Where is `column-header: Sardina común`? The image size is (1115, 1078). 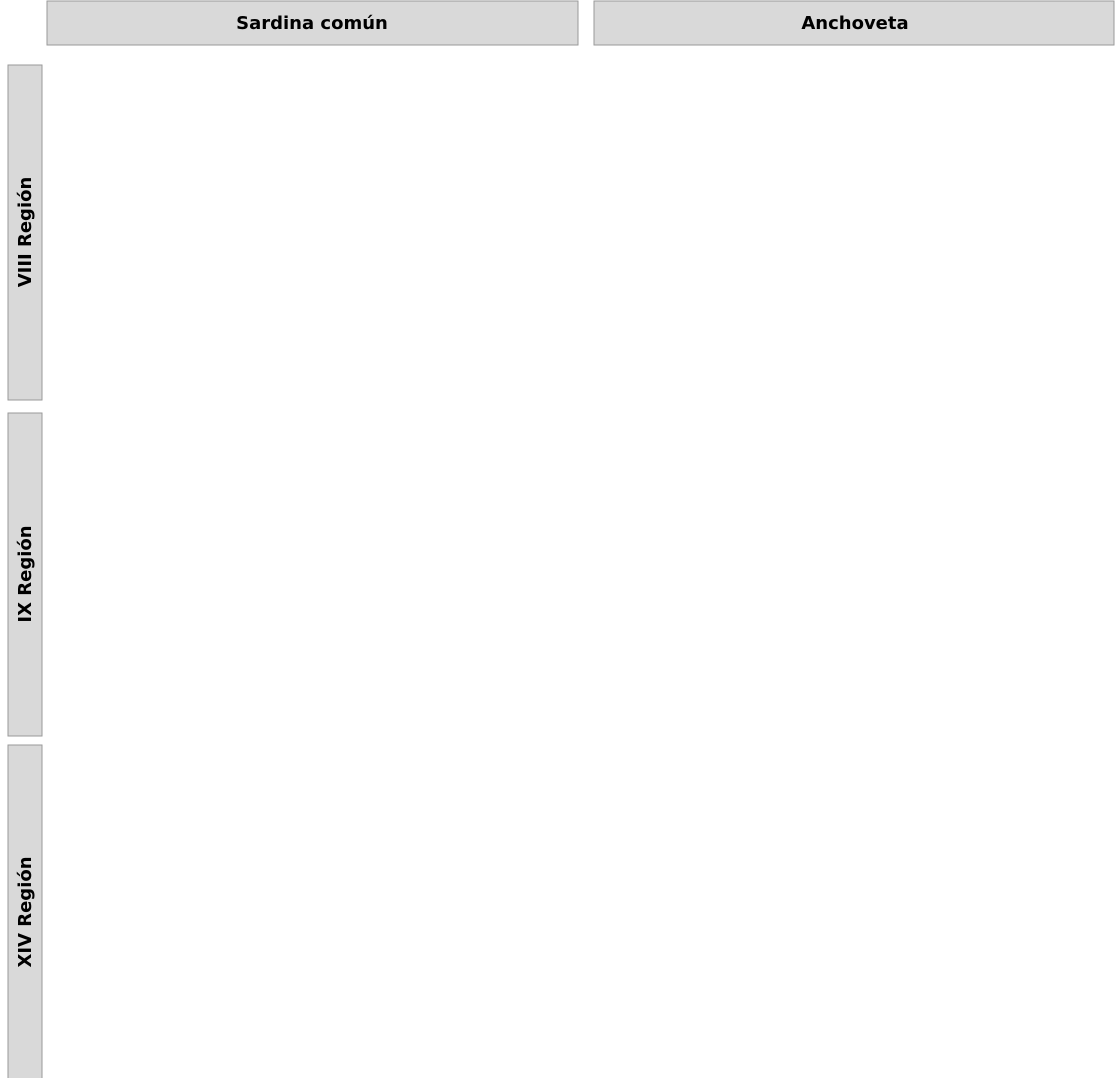
column-header: Sardina común is located at coordinates (312, 23).